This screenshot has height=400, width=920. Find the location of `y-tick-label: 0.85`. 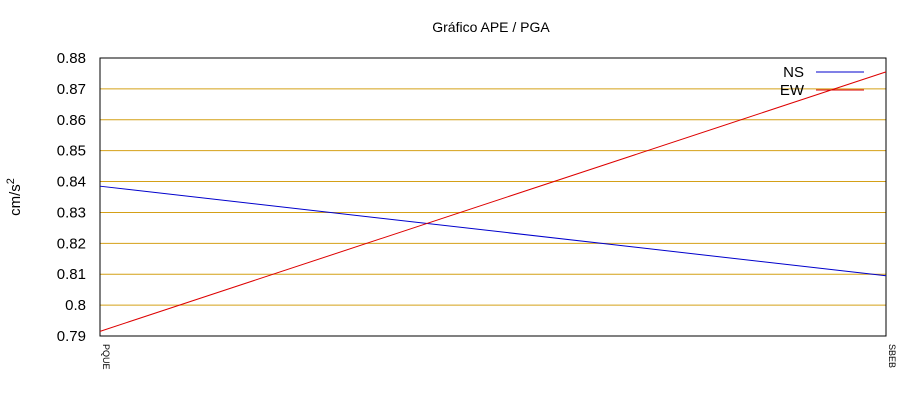

y-tick-label: 0.85 is located at coordinates (71, 151).